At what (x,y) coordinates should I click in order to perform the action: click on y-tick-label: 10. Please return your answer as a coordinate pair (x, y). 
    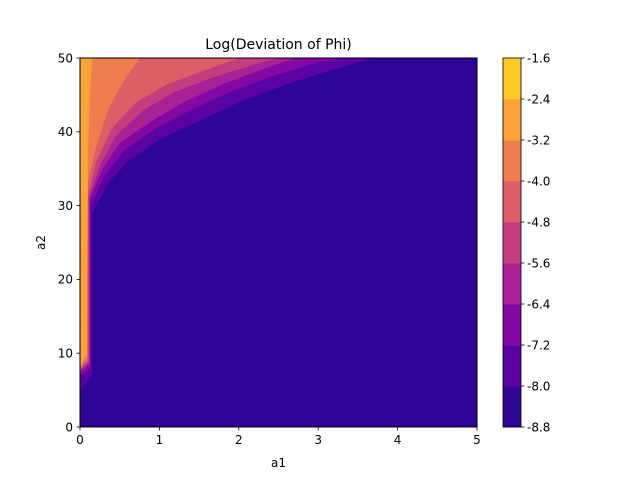
    Looking at the image, I should click on (65, 354).